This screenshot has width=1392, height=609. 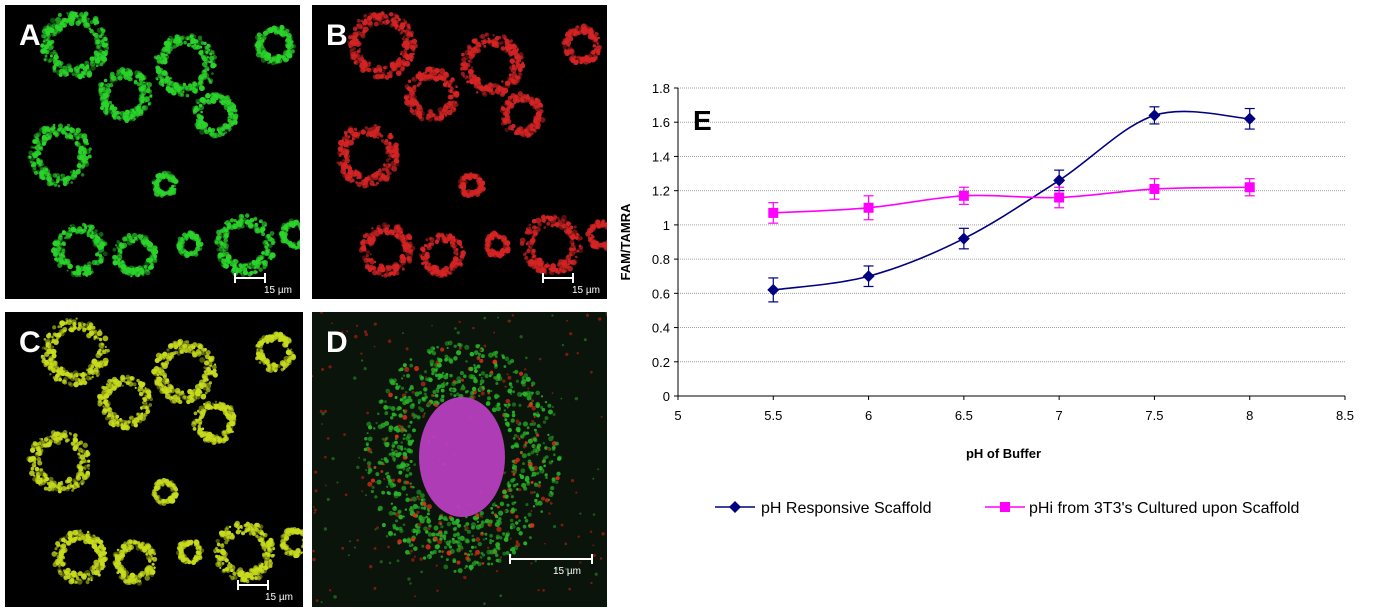 What do you see at coordinates (571, 283) in the screenshot?
I see `scale-bar-b: 15 µm` at bounding box center [571, 283].